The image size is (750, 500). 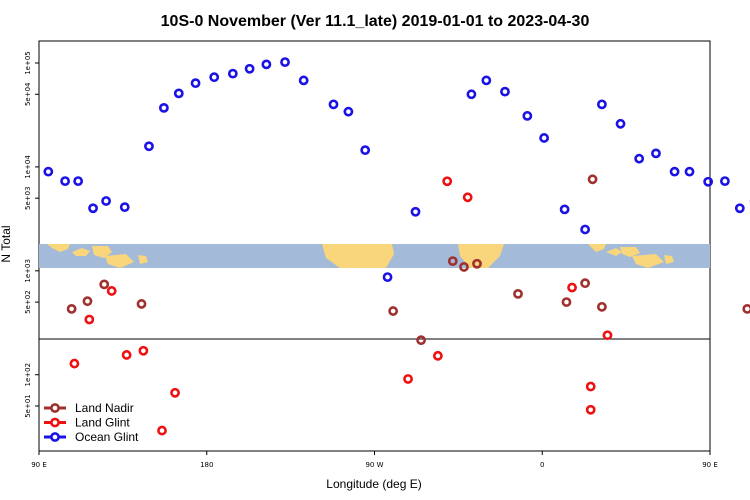 I want to click on legend-label-ocean-glint: Ocean Glint, so click(x=107, y=437).